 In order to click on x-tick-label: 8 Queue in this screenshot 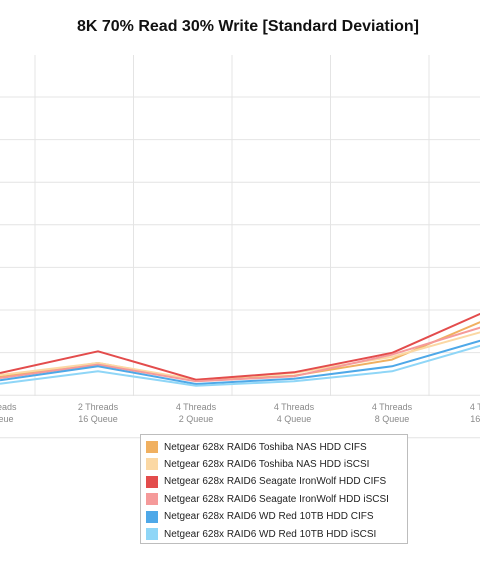, I will do `click(392, 419)`.